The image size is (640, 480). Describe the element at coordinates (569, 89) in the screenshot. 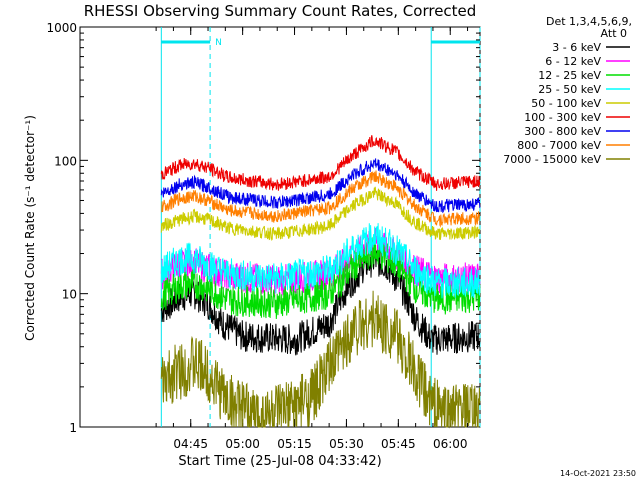

I see `legend-entry-label: 25 - 50 keV` at that location.